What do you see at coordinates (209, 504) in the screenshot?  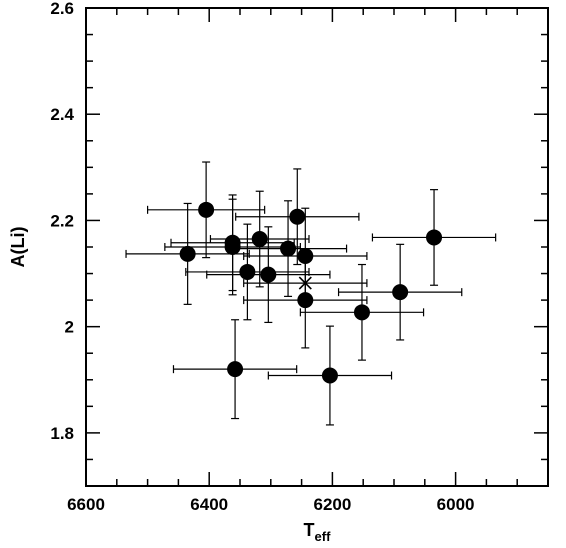 I see `x-tick-label: 6400` at bounding box center [209, 504].